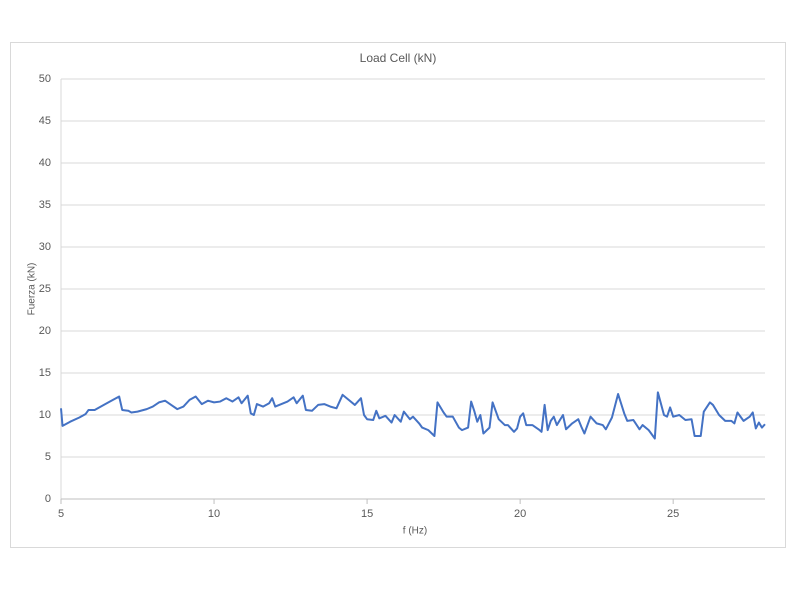 The height and width of the screenshot is (605, 800). I want to click on y-tick-label: 40, so click(45, 163).